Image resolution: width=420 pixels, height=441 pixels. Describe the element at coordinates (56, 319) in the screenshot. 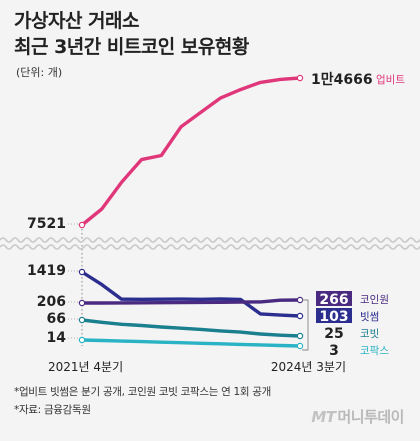

I see `start-value-label: 66` at that location.